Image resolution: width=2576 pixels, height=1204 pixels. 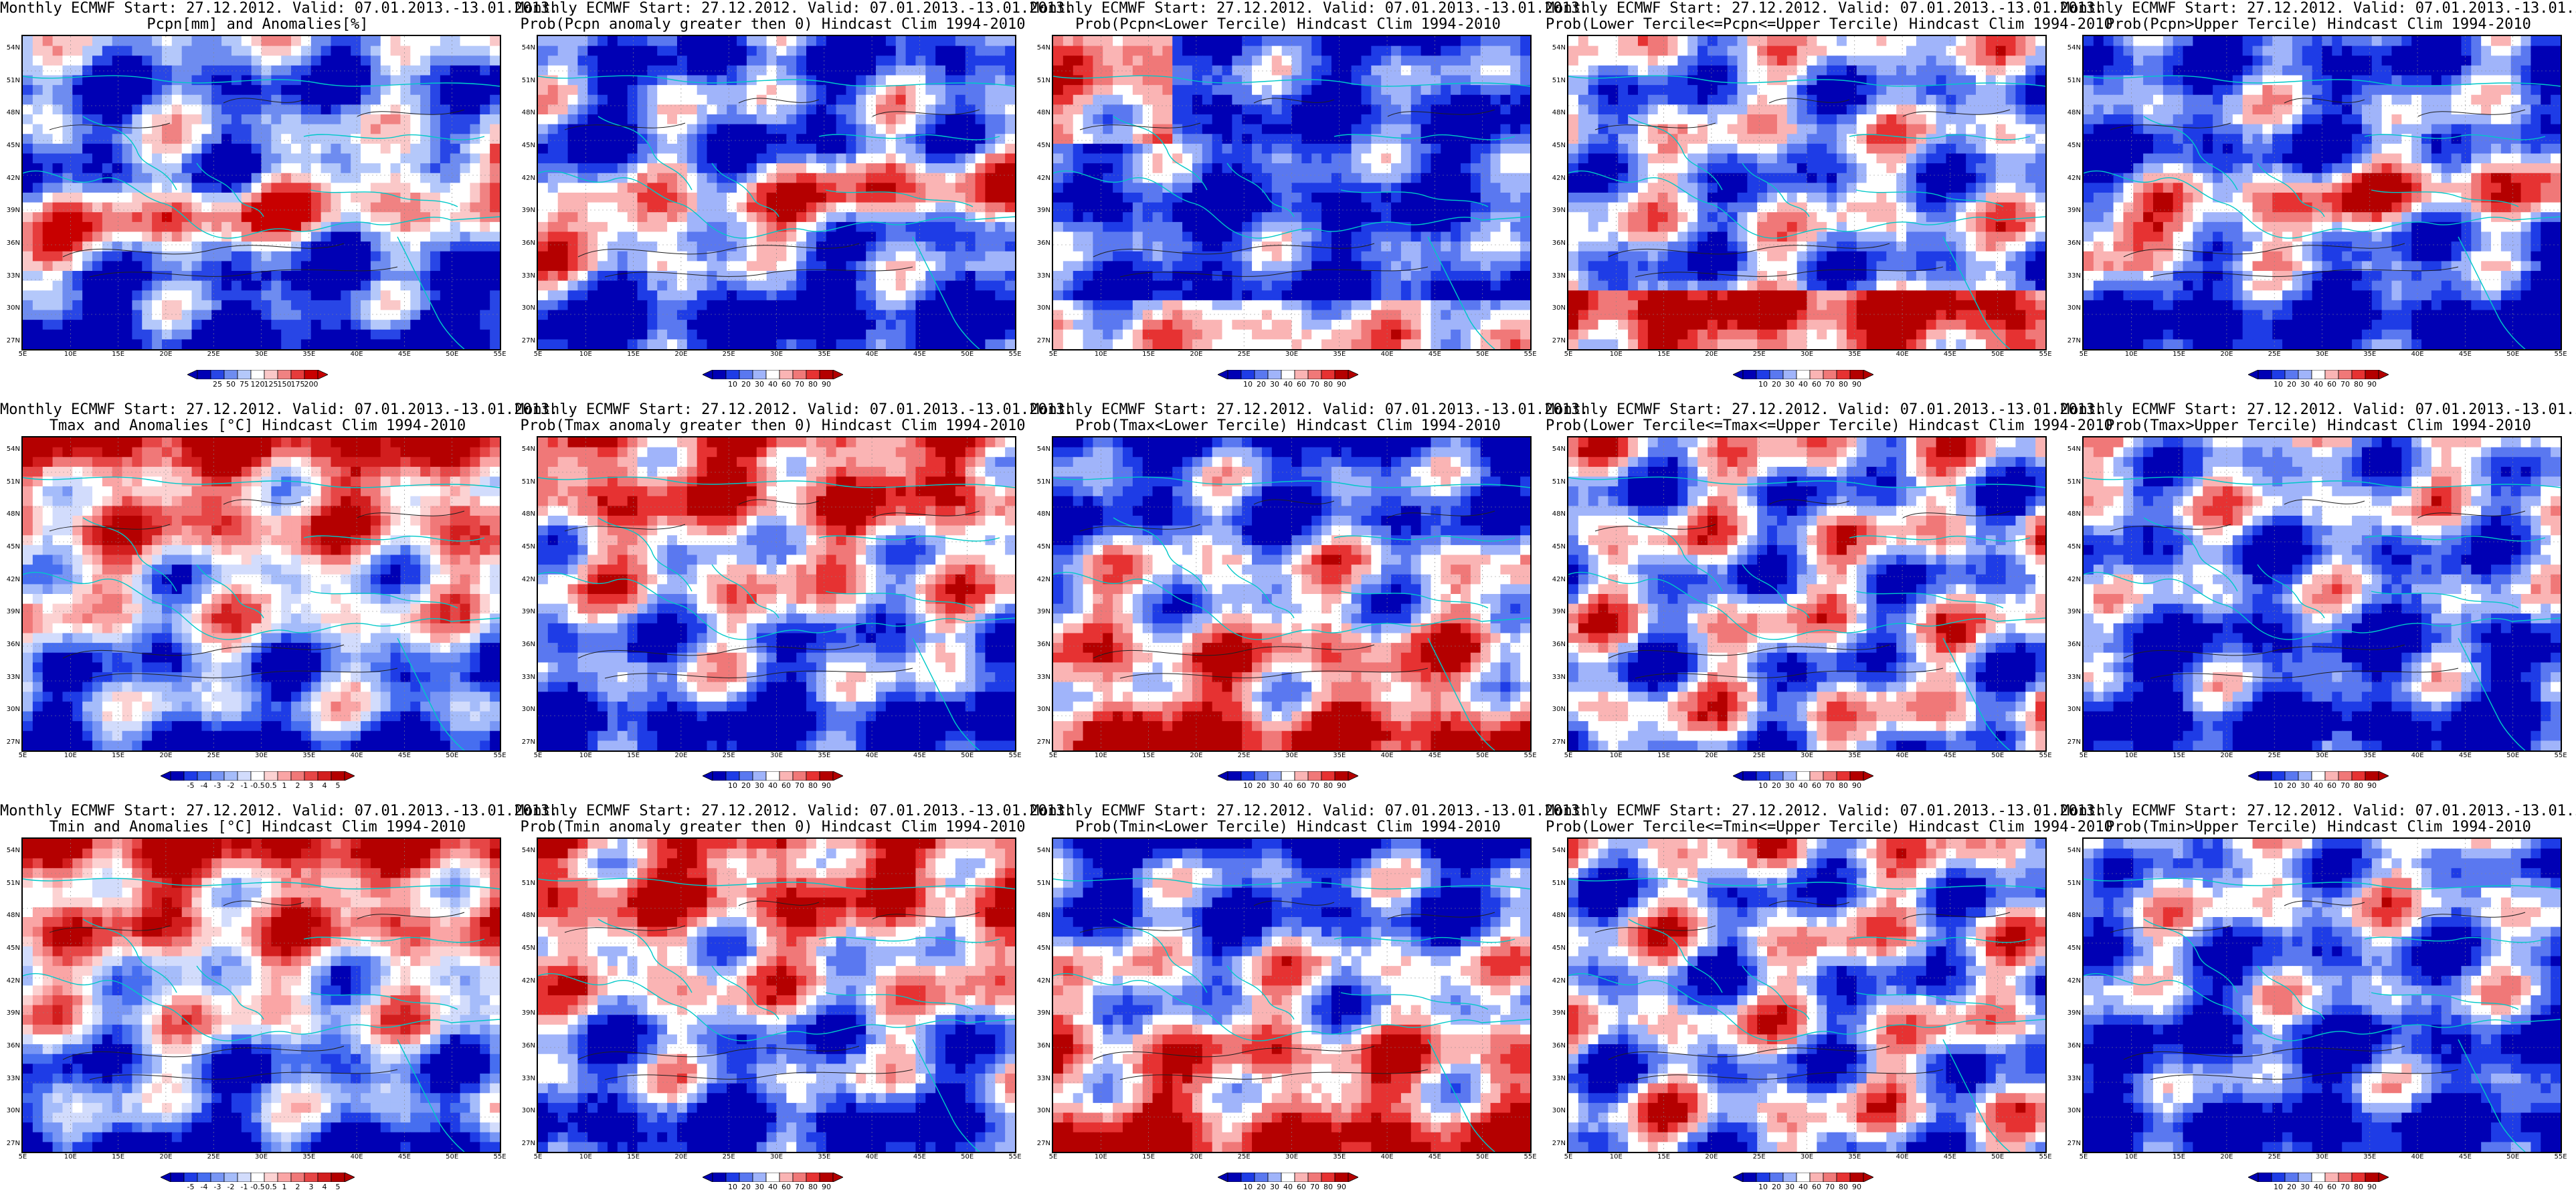 What do you see at coordinates (404, 1157) in the screenshot?
I see `lon-tick-label: 45E` at bounding box center [404, 1157].